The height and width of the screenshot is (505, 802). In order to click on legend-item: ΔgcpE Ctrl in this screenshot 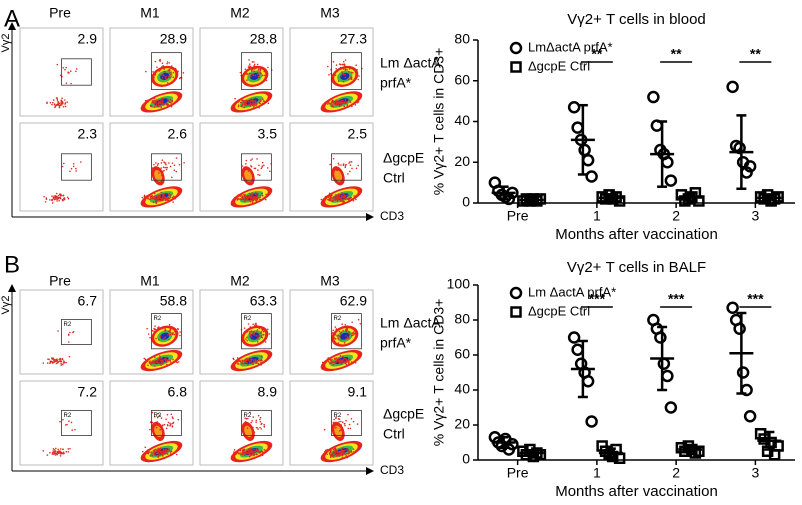, I will do `click(550, 310)`.